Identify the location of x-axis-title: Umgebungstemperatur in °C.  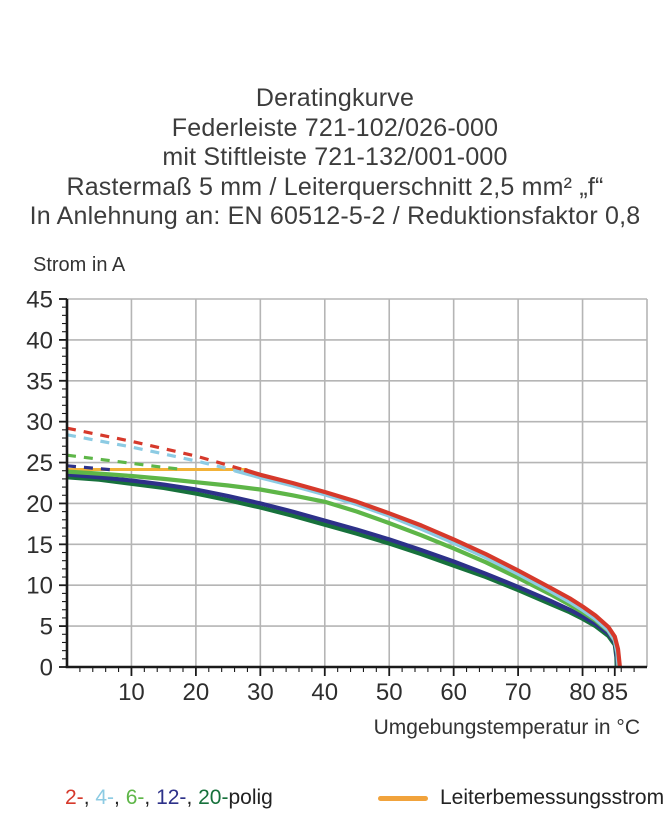
(506, 727).